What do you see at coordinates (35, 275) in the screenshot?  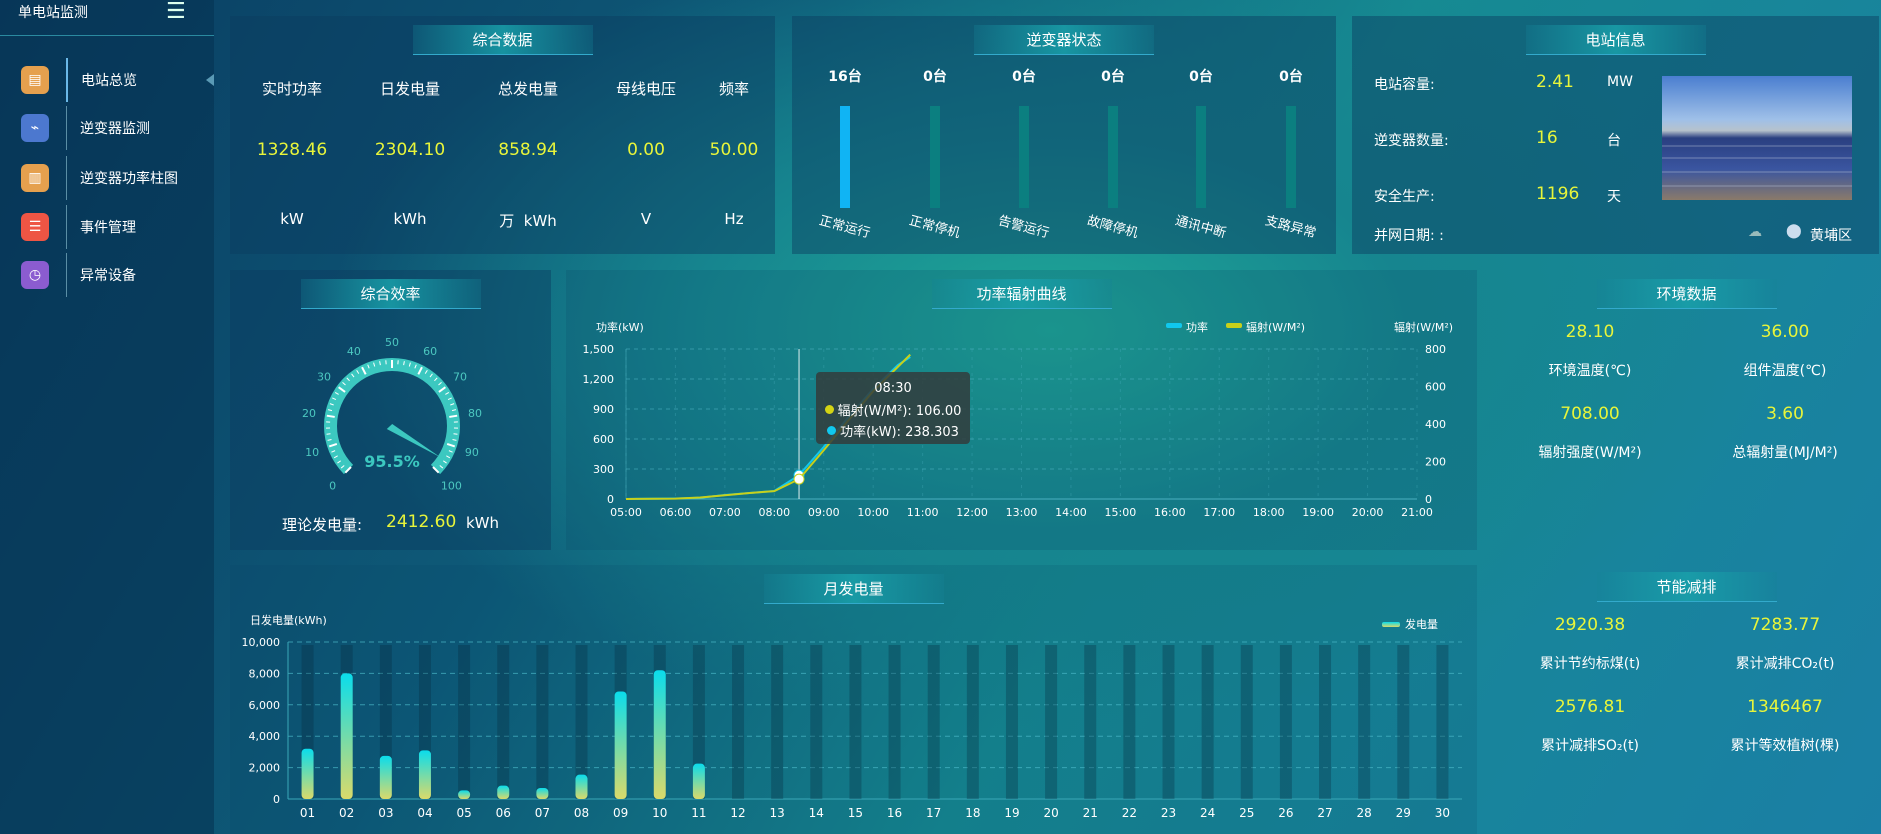 I see `clock-alert-icon: ◷` at bounding box center [35, 275].